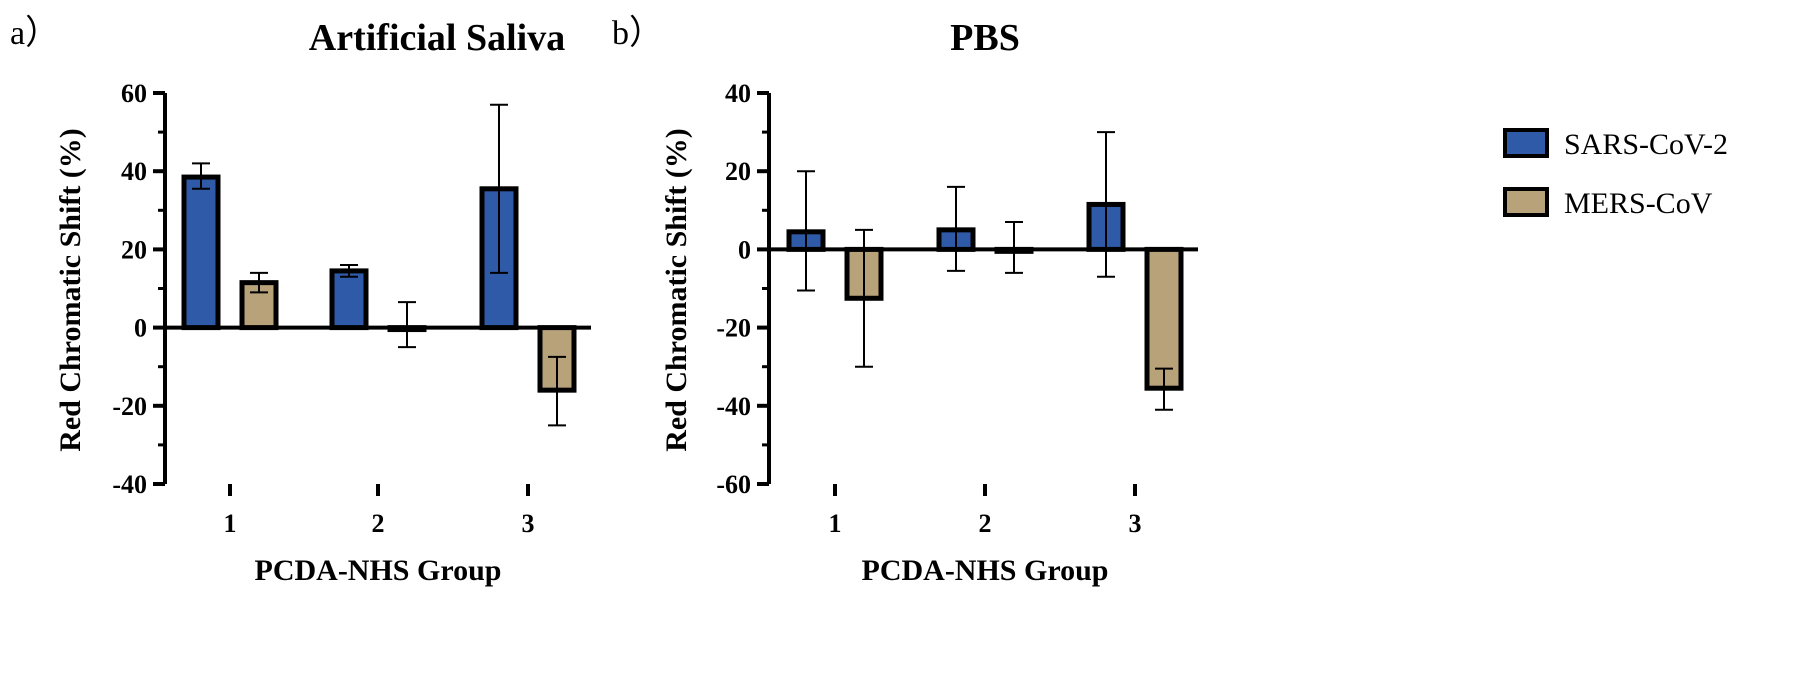 Image resolution: width=1811 pixels, height=693 pixels. What do you see at coordinates (1615, 174) in the screenshot?
I see `legend: SARS-CoV-2 MERS-CoV` at bounding box center [1615, 174].